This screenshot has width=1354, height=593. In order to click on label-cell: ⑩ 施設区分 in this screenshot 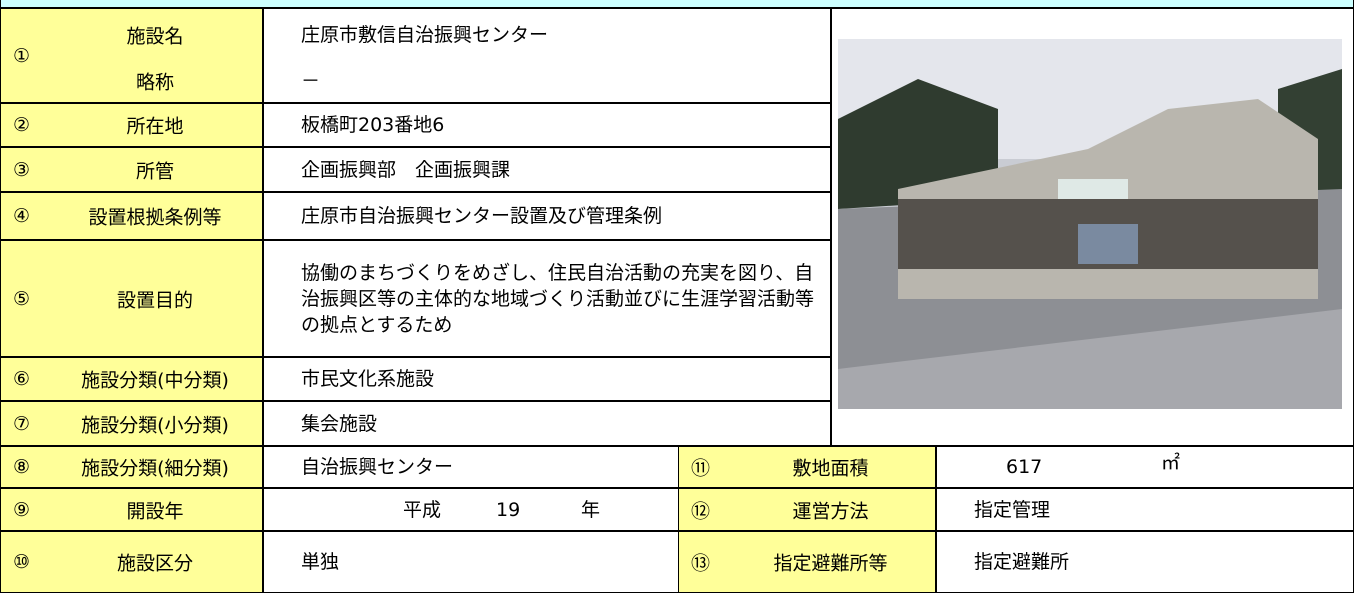, I will do `click(132, 562)`.